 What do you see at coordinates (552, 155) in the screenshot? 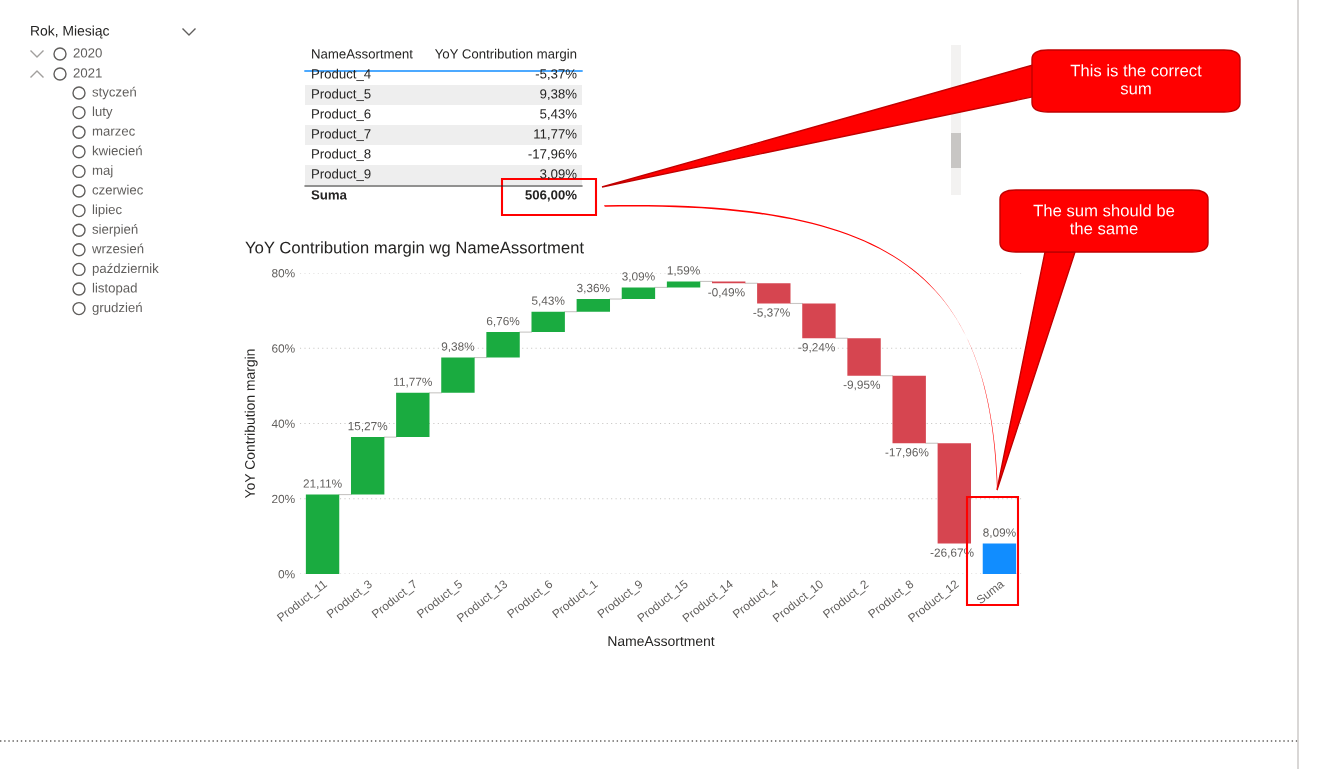
I see `text: -17,96%` at bounding box center [552, 155].